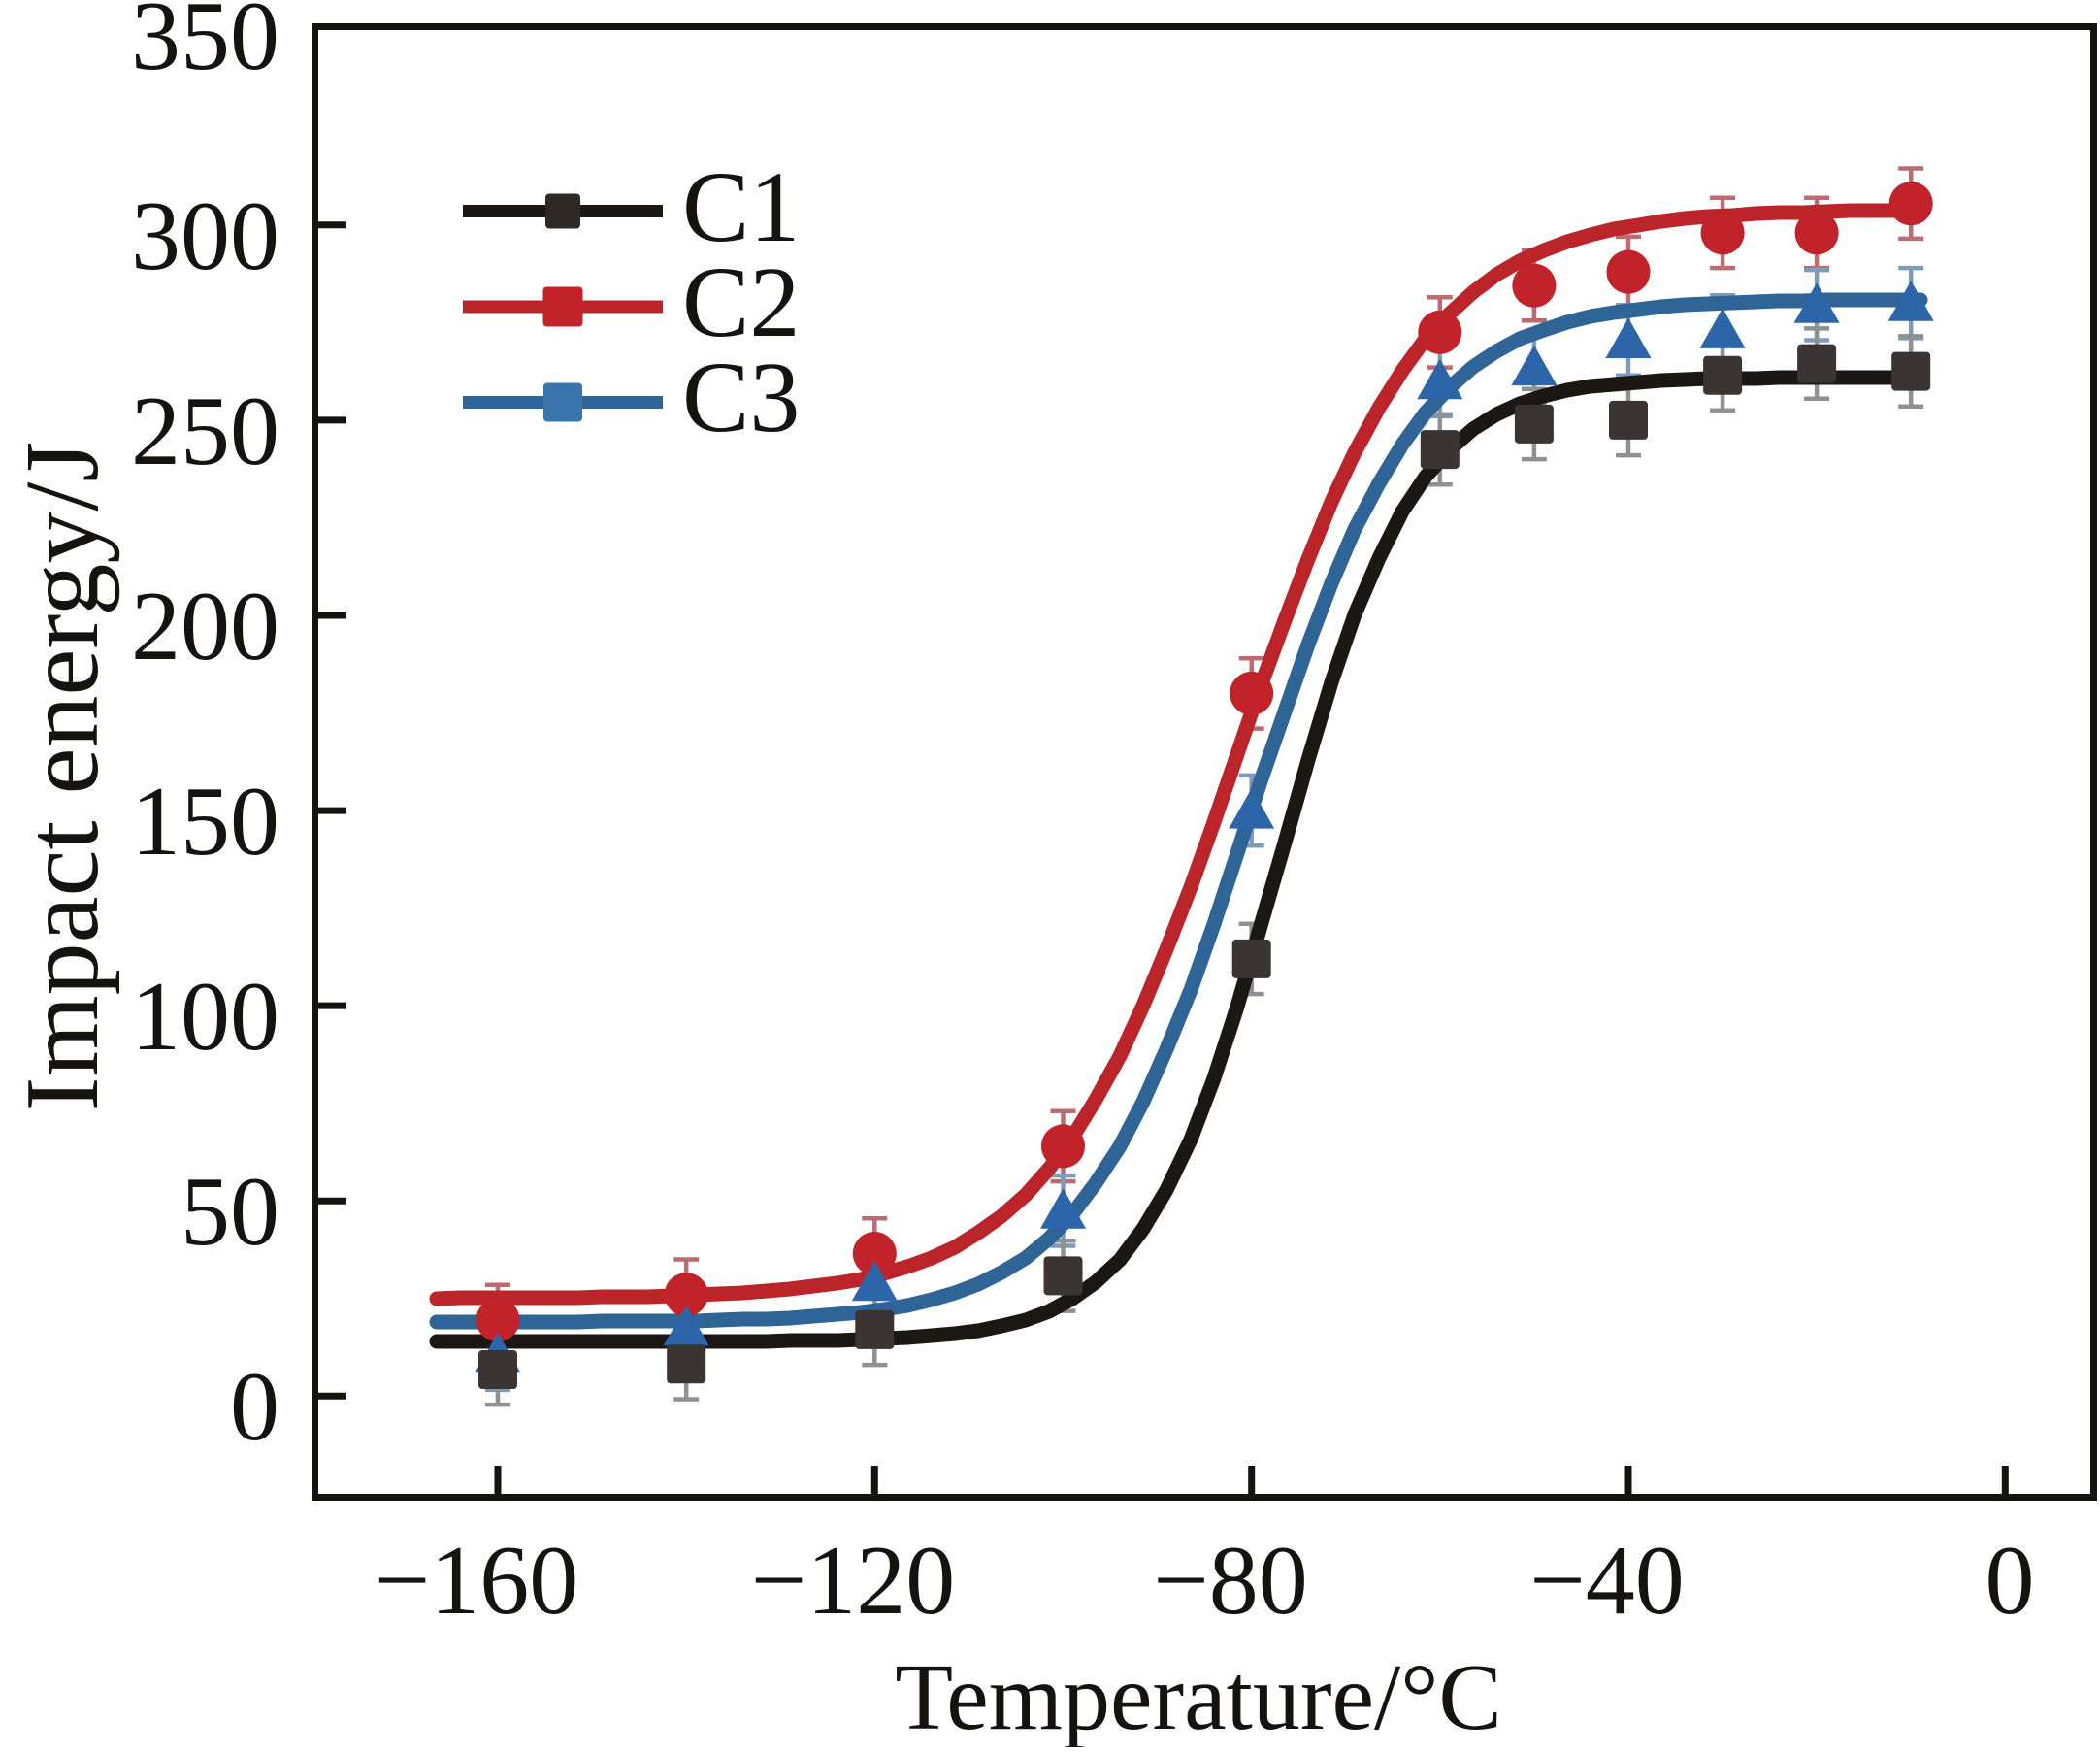 The height and width of the screenshot is (1752, 2100). What do you see at coordinates (63, 777) in the screenshot?
I see `svg-text: Impact energy/J` at bounding box center [63, 777].